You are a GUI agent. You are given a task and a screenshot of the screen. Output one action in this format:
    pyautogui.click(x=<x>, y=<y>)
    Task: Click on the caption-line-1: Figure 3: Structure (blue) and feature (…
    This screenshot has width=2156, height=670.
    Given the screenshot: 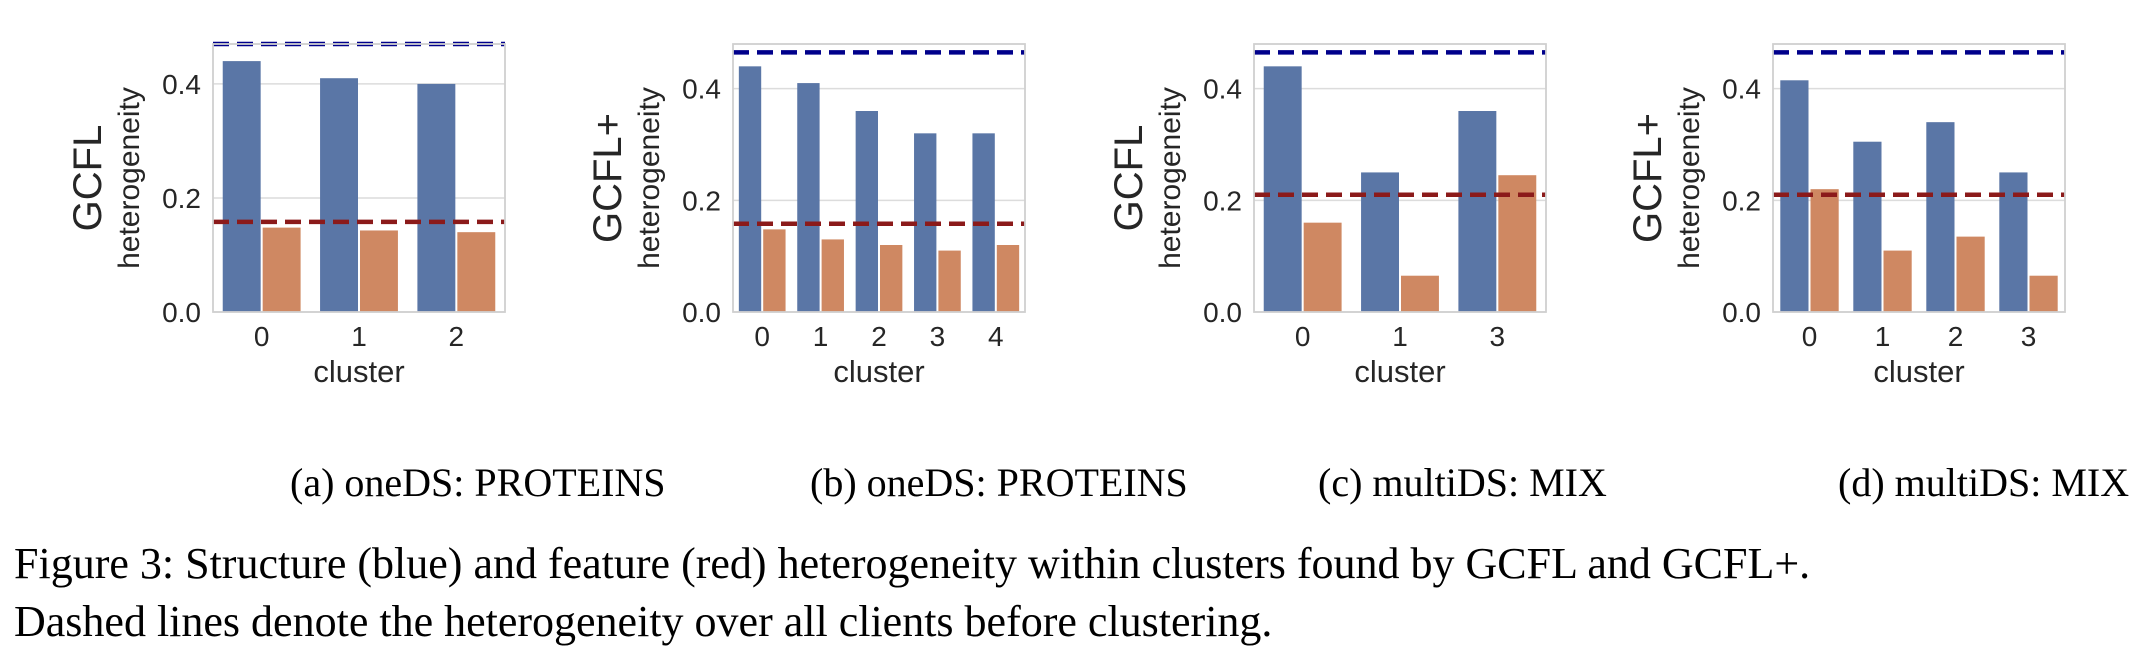 What is the action you would take?
    pyautogui.click(x=912, y=563)
    